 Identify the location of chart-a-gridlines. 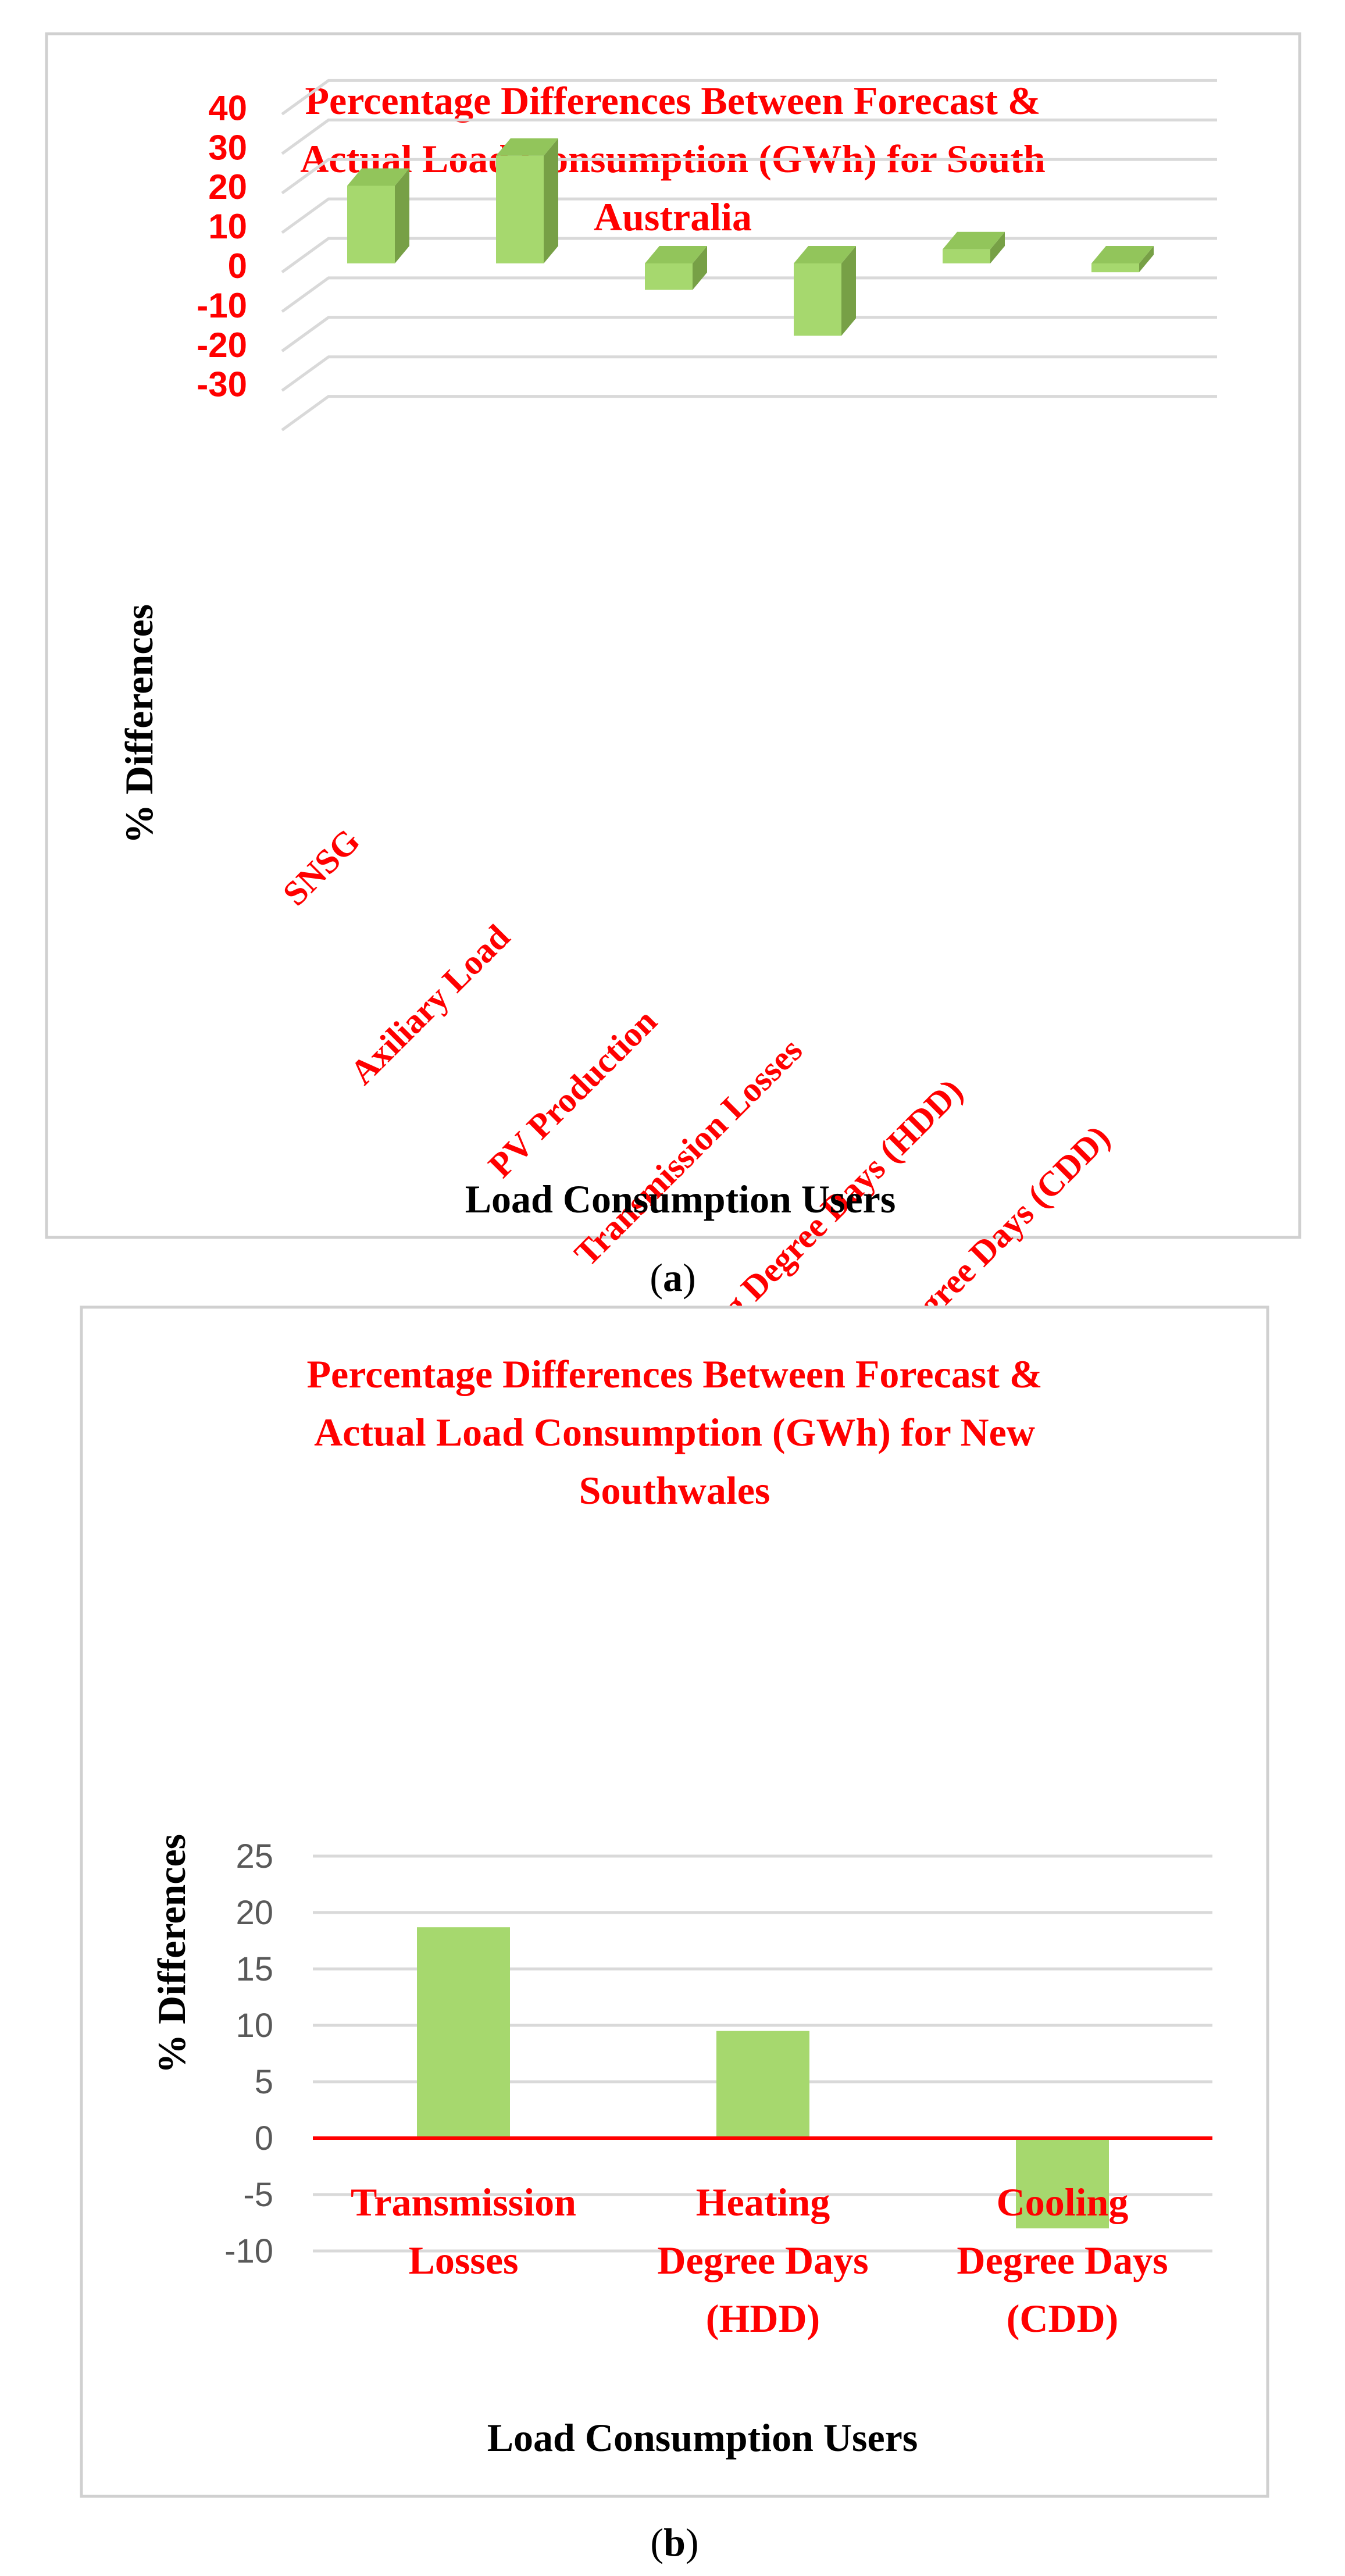
(749, 255).